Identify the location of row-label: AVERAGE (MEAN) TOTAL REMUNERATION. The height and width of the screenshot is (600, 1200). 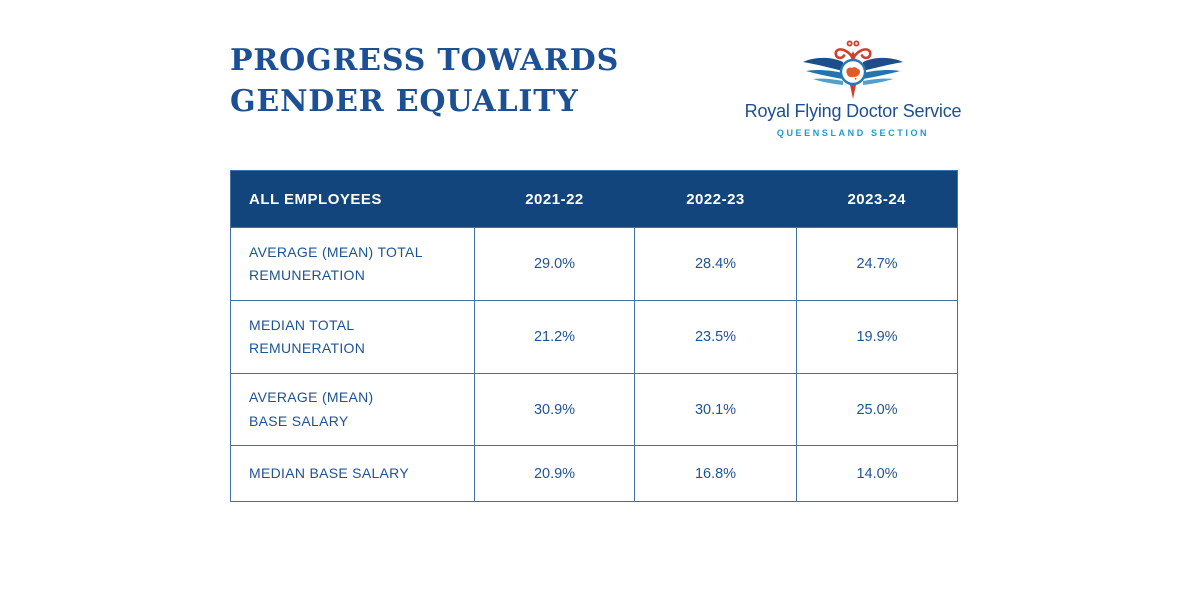
(352, 264).